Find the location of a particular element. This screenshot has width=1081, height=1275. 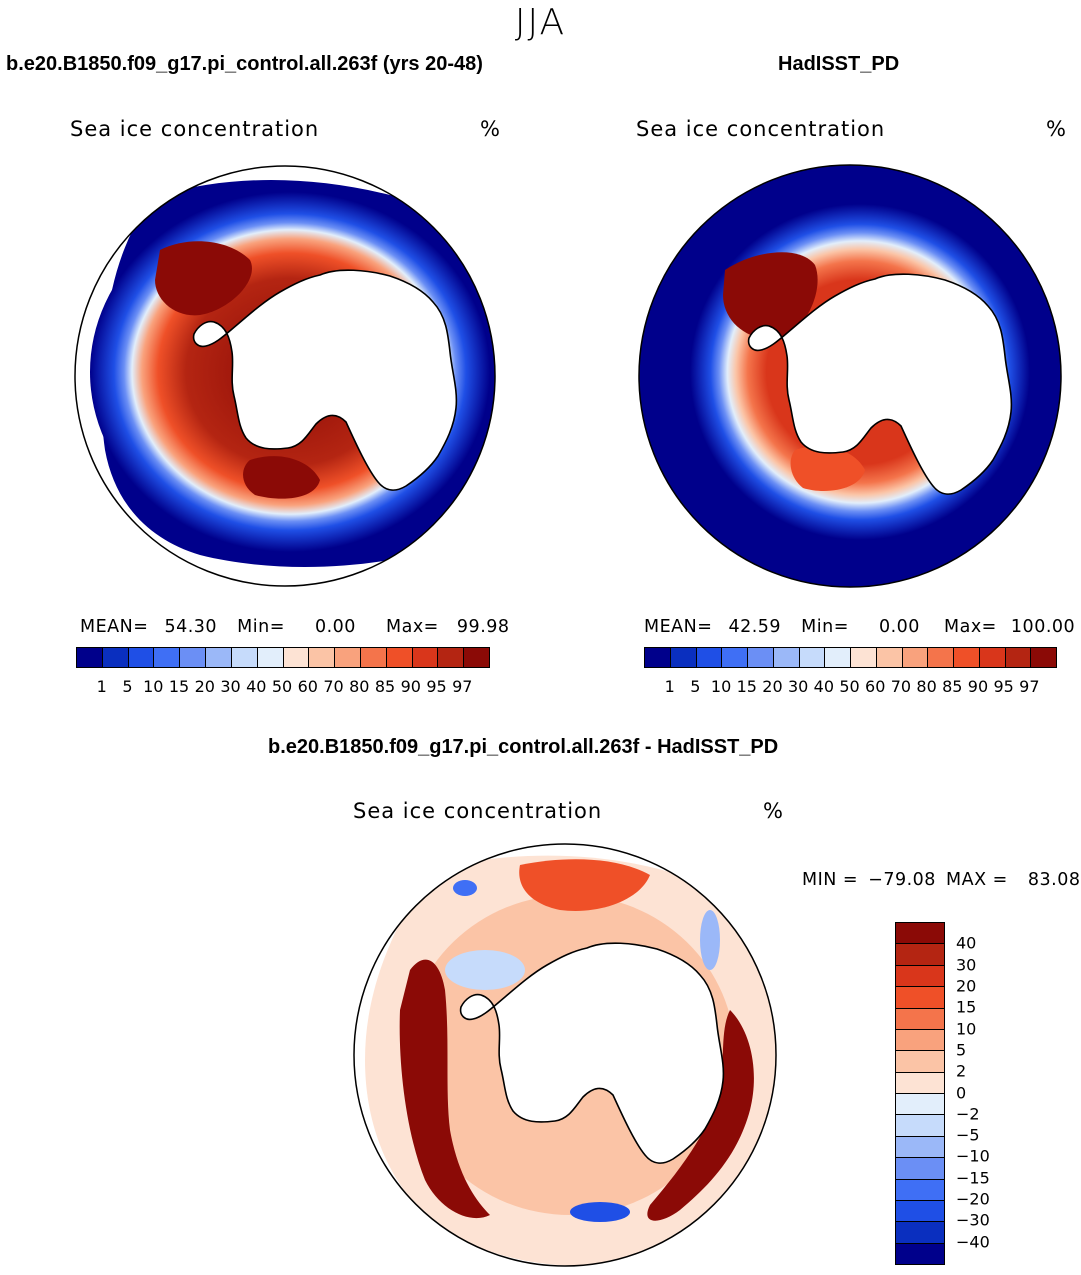

colorbar-tick-label: −20 is located at coordinates (973, 1199).